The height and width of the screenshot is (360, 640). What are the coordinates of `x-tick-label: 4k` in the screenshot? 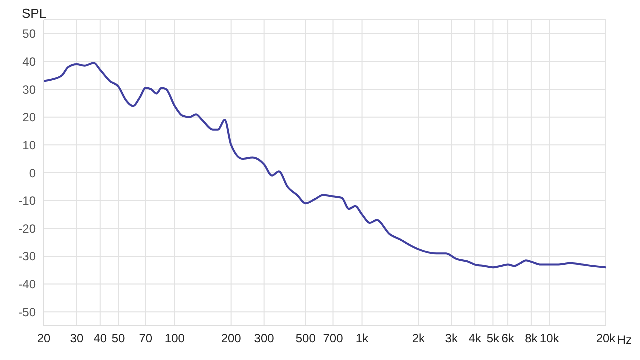 It's located at (475, 339).